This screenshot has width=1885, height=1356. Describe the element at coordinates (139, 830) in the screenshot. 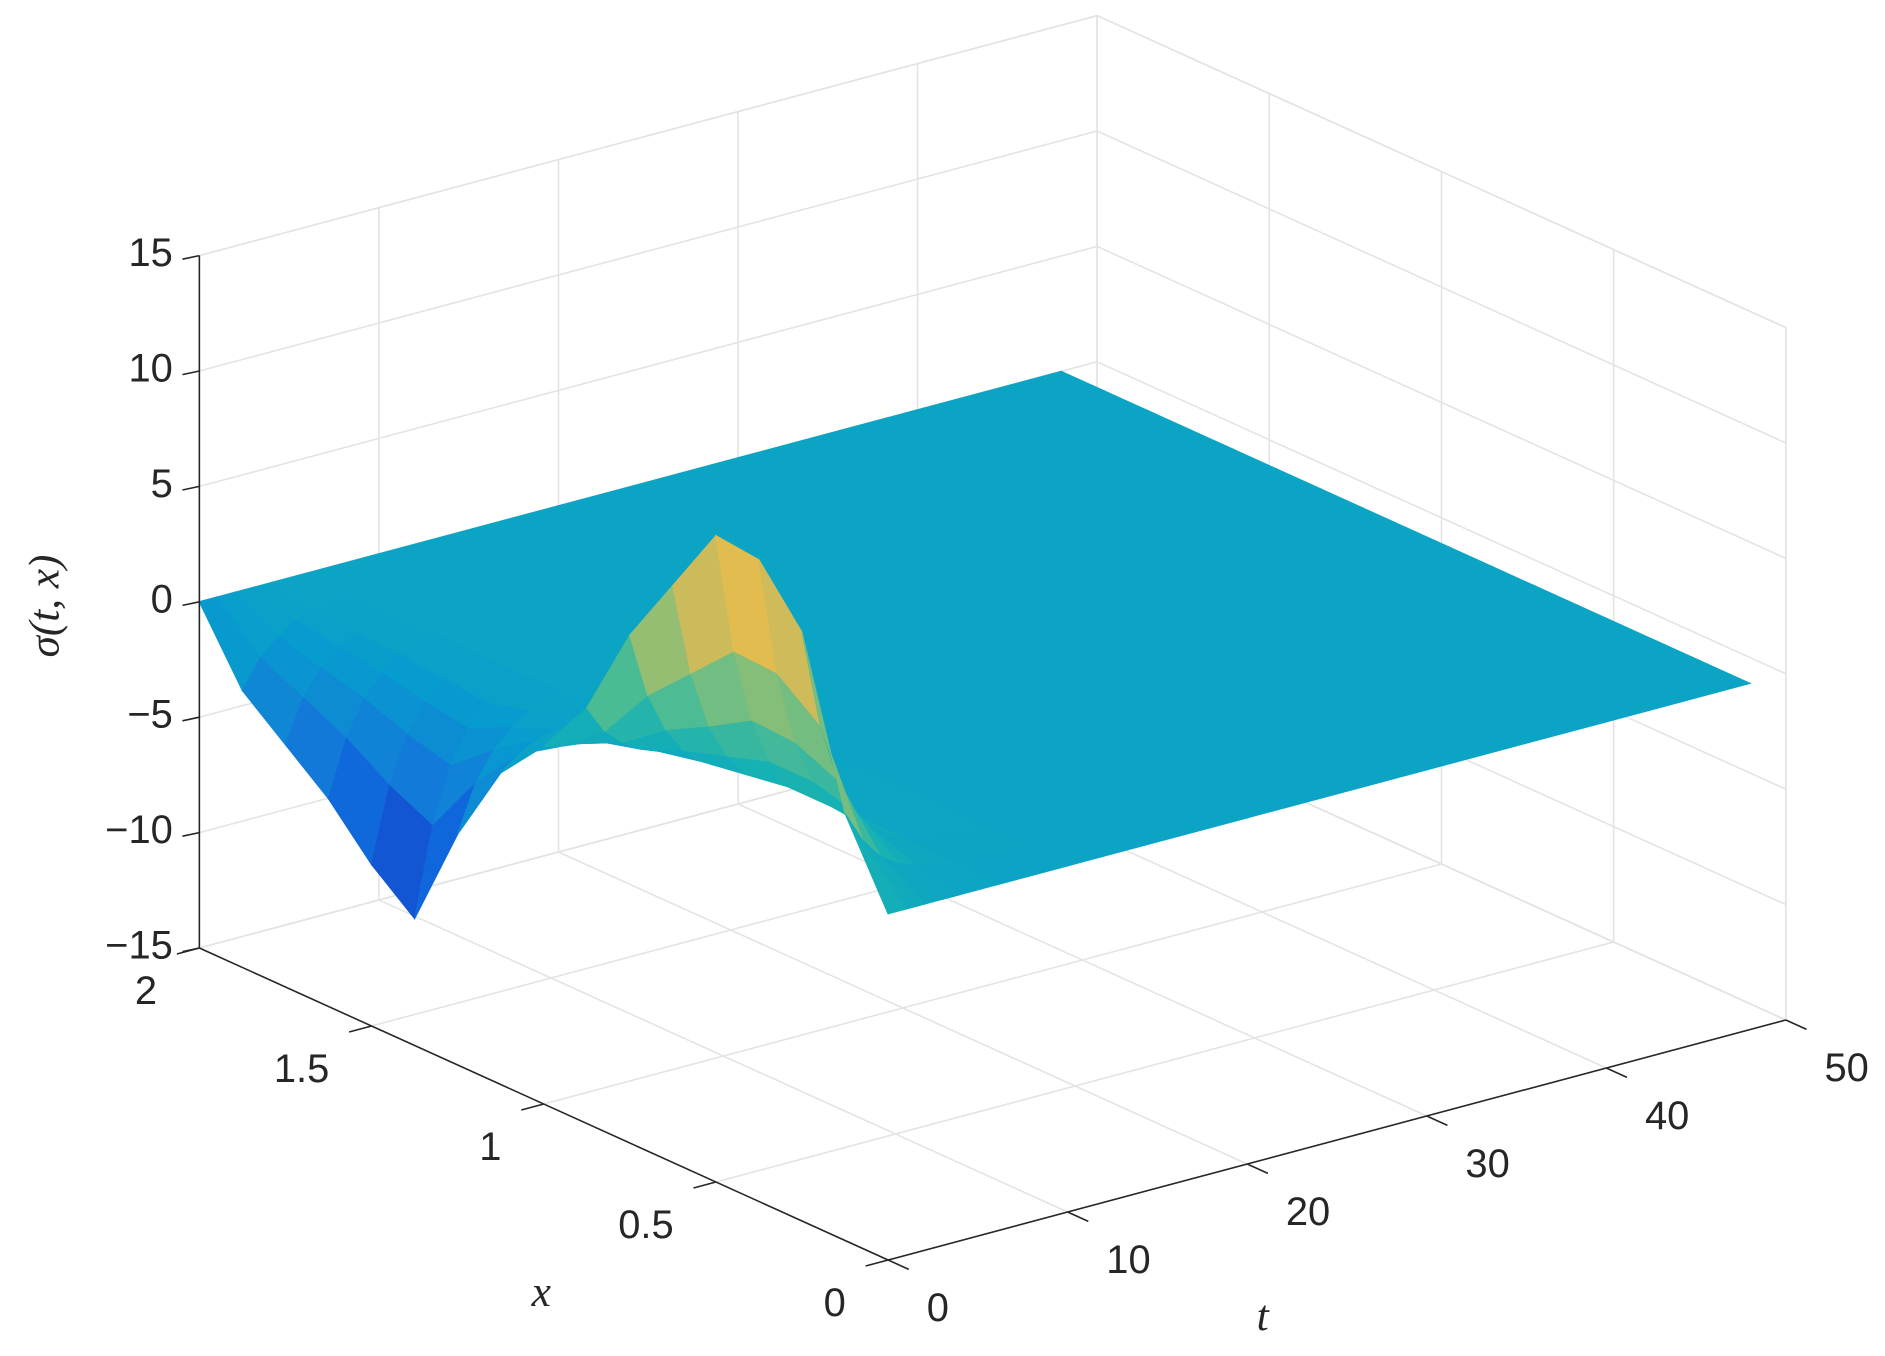

I see `z-tick-label: −10` at that location.